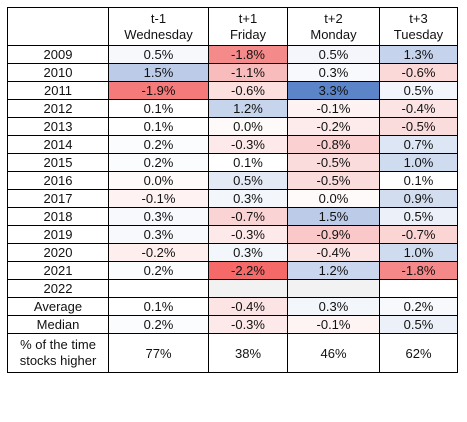 This screenshot has height=422, width=467. I want to click on table-row: Average 0.1% -0.4% 0.3% 0.2%, so click(232, 306).